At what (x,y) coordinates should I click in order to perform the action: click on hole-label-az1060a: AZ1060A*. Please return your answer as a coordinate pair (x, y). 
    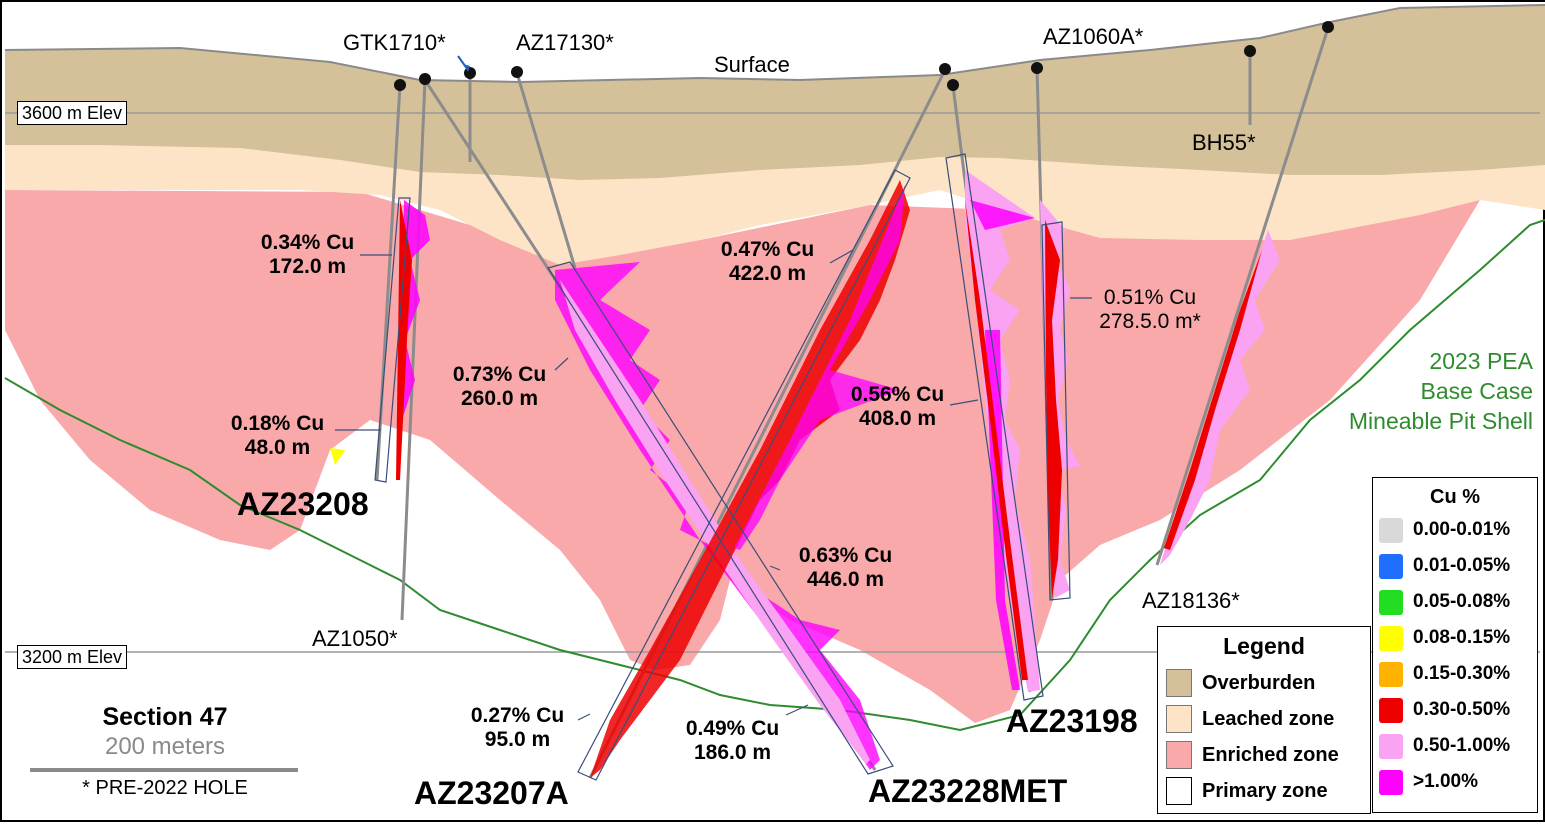
    Looking at the image, I should click on (1093, 36).